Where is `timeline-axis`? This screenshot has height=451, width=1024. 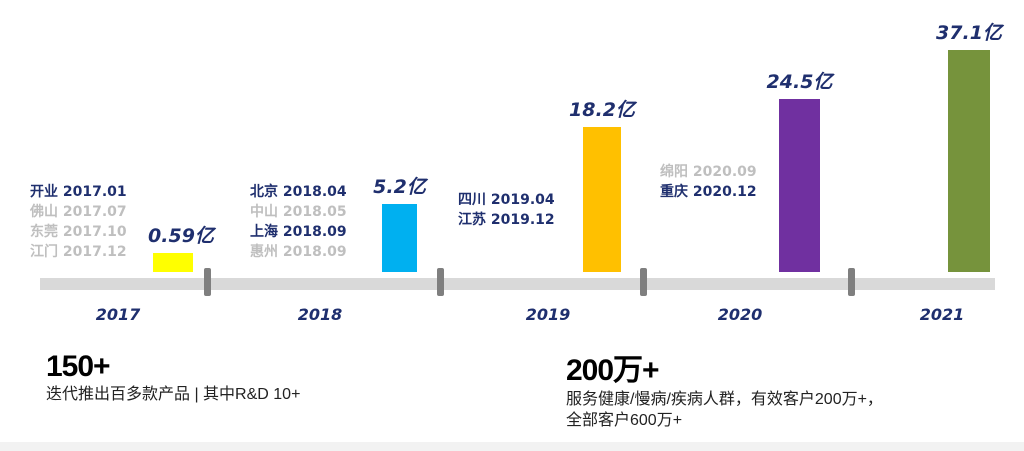
timeline-axis is located at coordinates (517, 284).